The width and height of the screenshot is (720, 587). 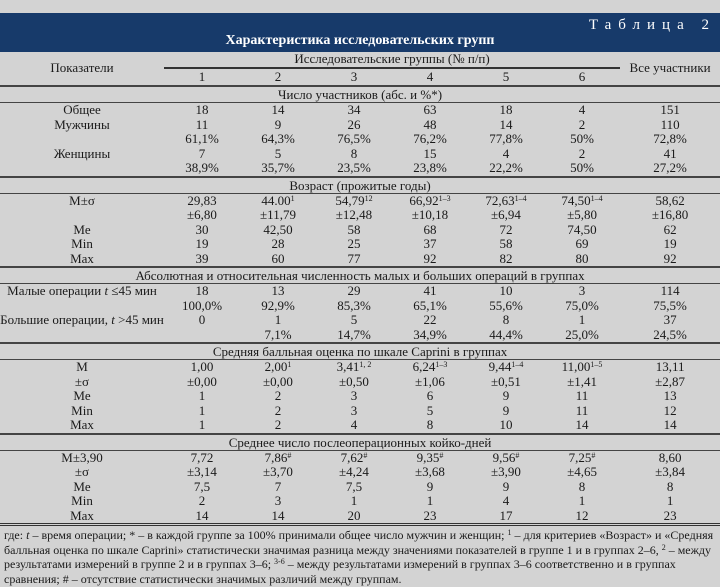 I want to click on value: 58,62, so click(x=670, y=200).